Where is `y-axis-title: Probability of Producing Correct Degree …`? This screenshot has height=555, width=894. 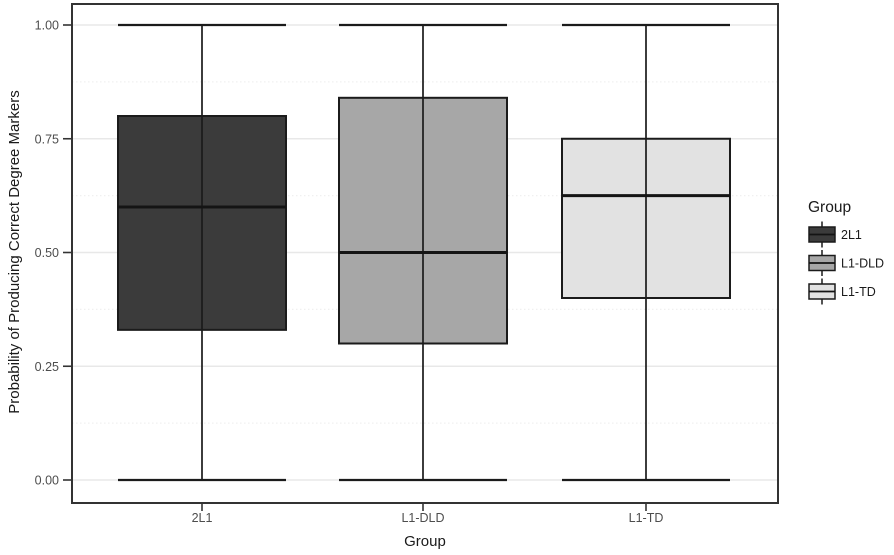
y-axis-title: Probability of Producing Correct Degree … is located at coordinates (14, 251).